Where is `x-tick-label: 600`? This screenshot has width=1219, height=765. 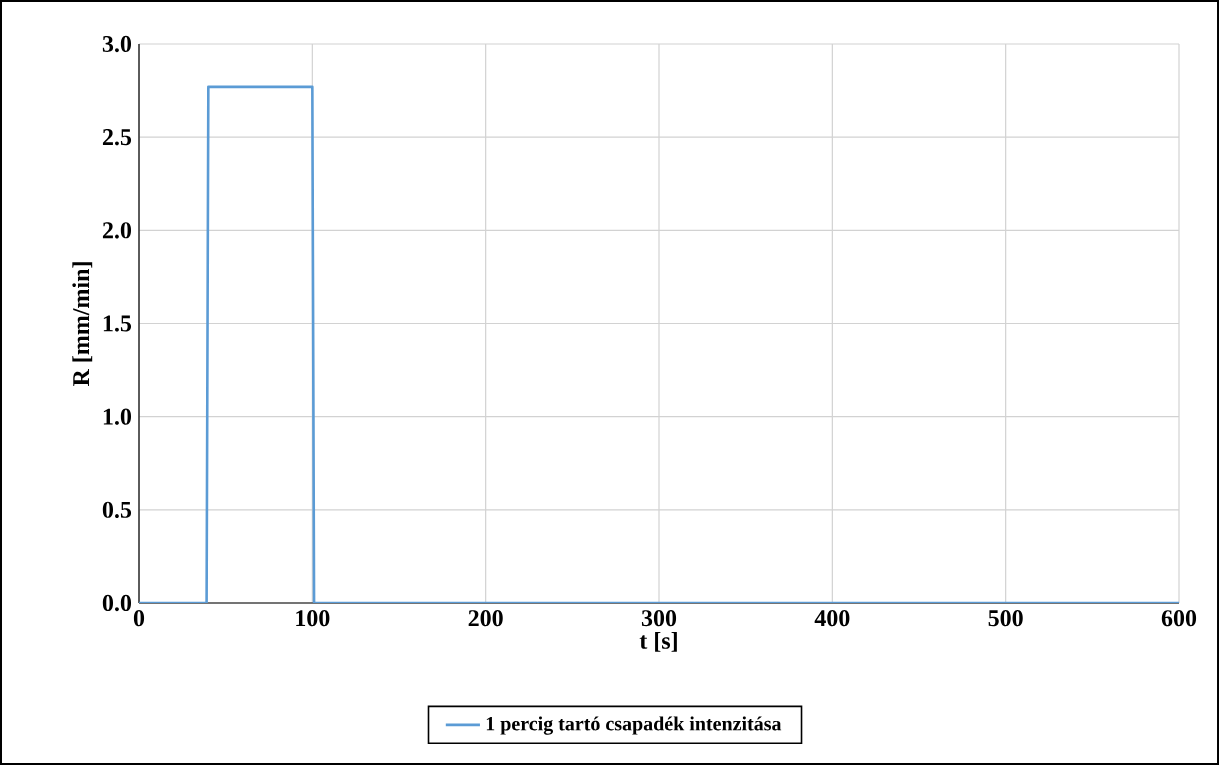 x-tick-label: 600 is located at coordinates (1179, 618).